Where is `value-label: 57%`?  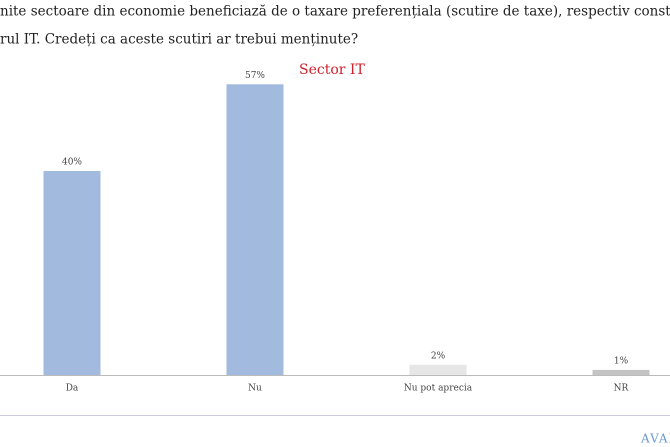
value-label: 57% is located at coordinates (255, 76).